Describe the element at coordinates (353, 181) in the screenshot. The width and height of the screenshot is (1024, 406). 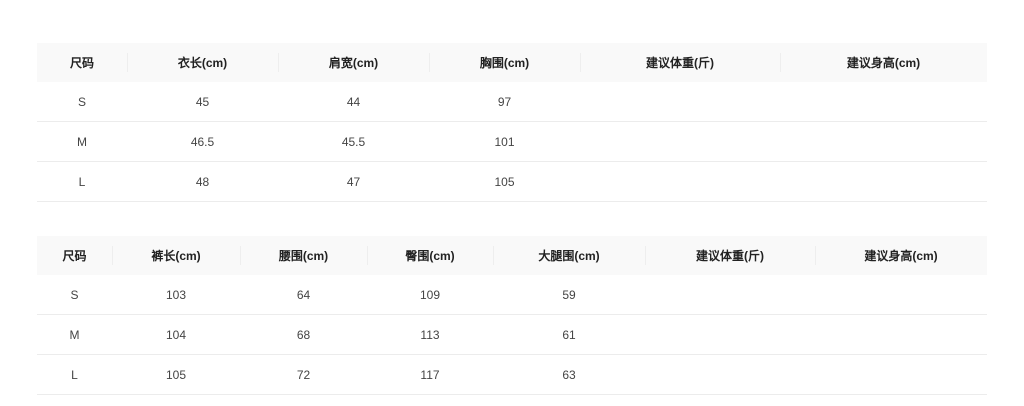
I see `table-cell: 47` at that location.